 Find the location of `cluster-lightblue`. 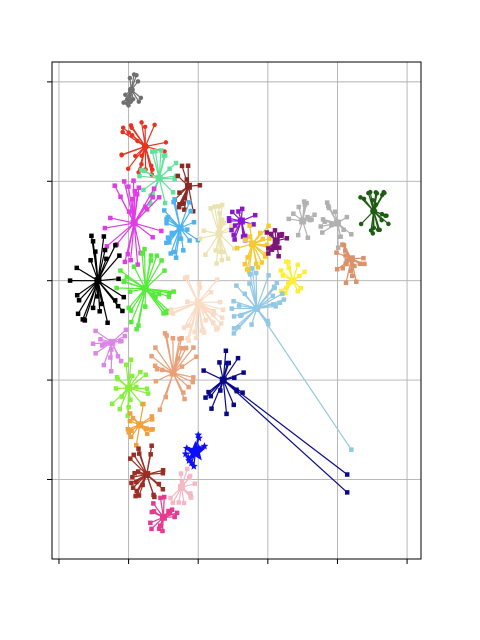

cluster-lightblue is located at coordinates (258, 301).